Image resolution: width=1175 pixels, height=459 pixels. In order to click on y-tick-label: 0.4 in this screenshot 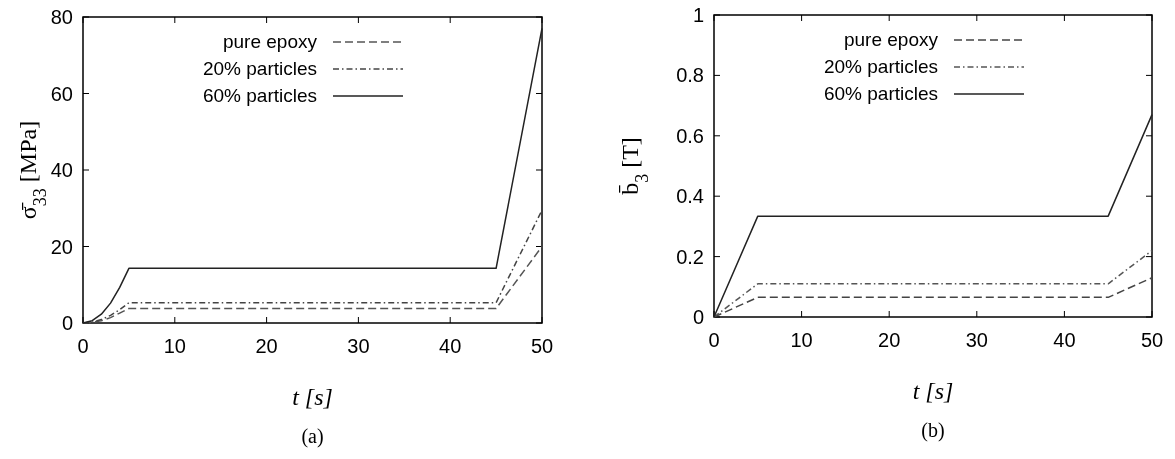, I will do `click(690, 196)`.